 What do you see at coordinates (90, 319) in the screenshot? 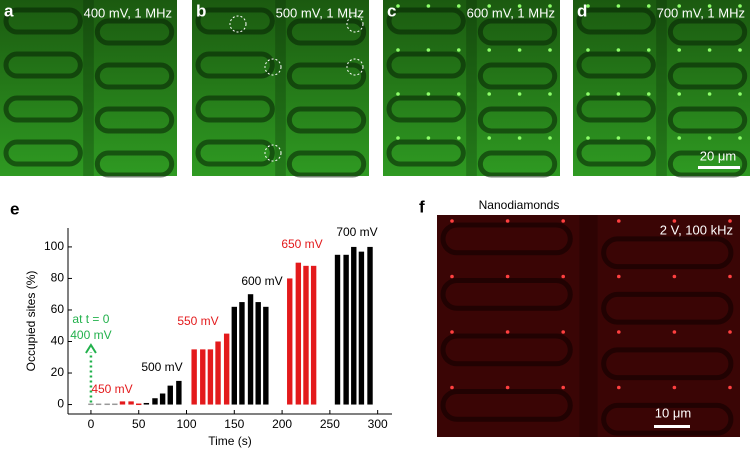
I see `start-annotation: at t = 0` at bounding box center [90, 319].